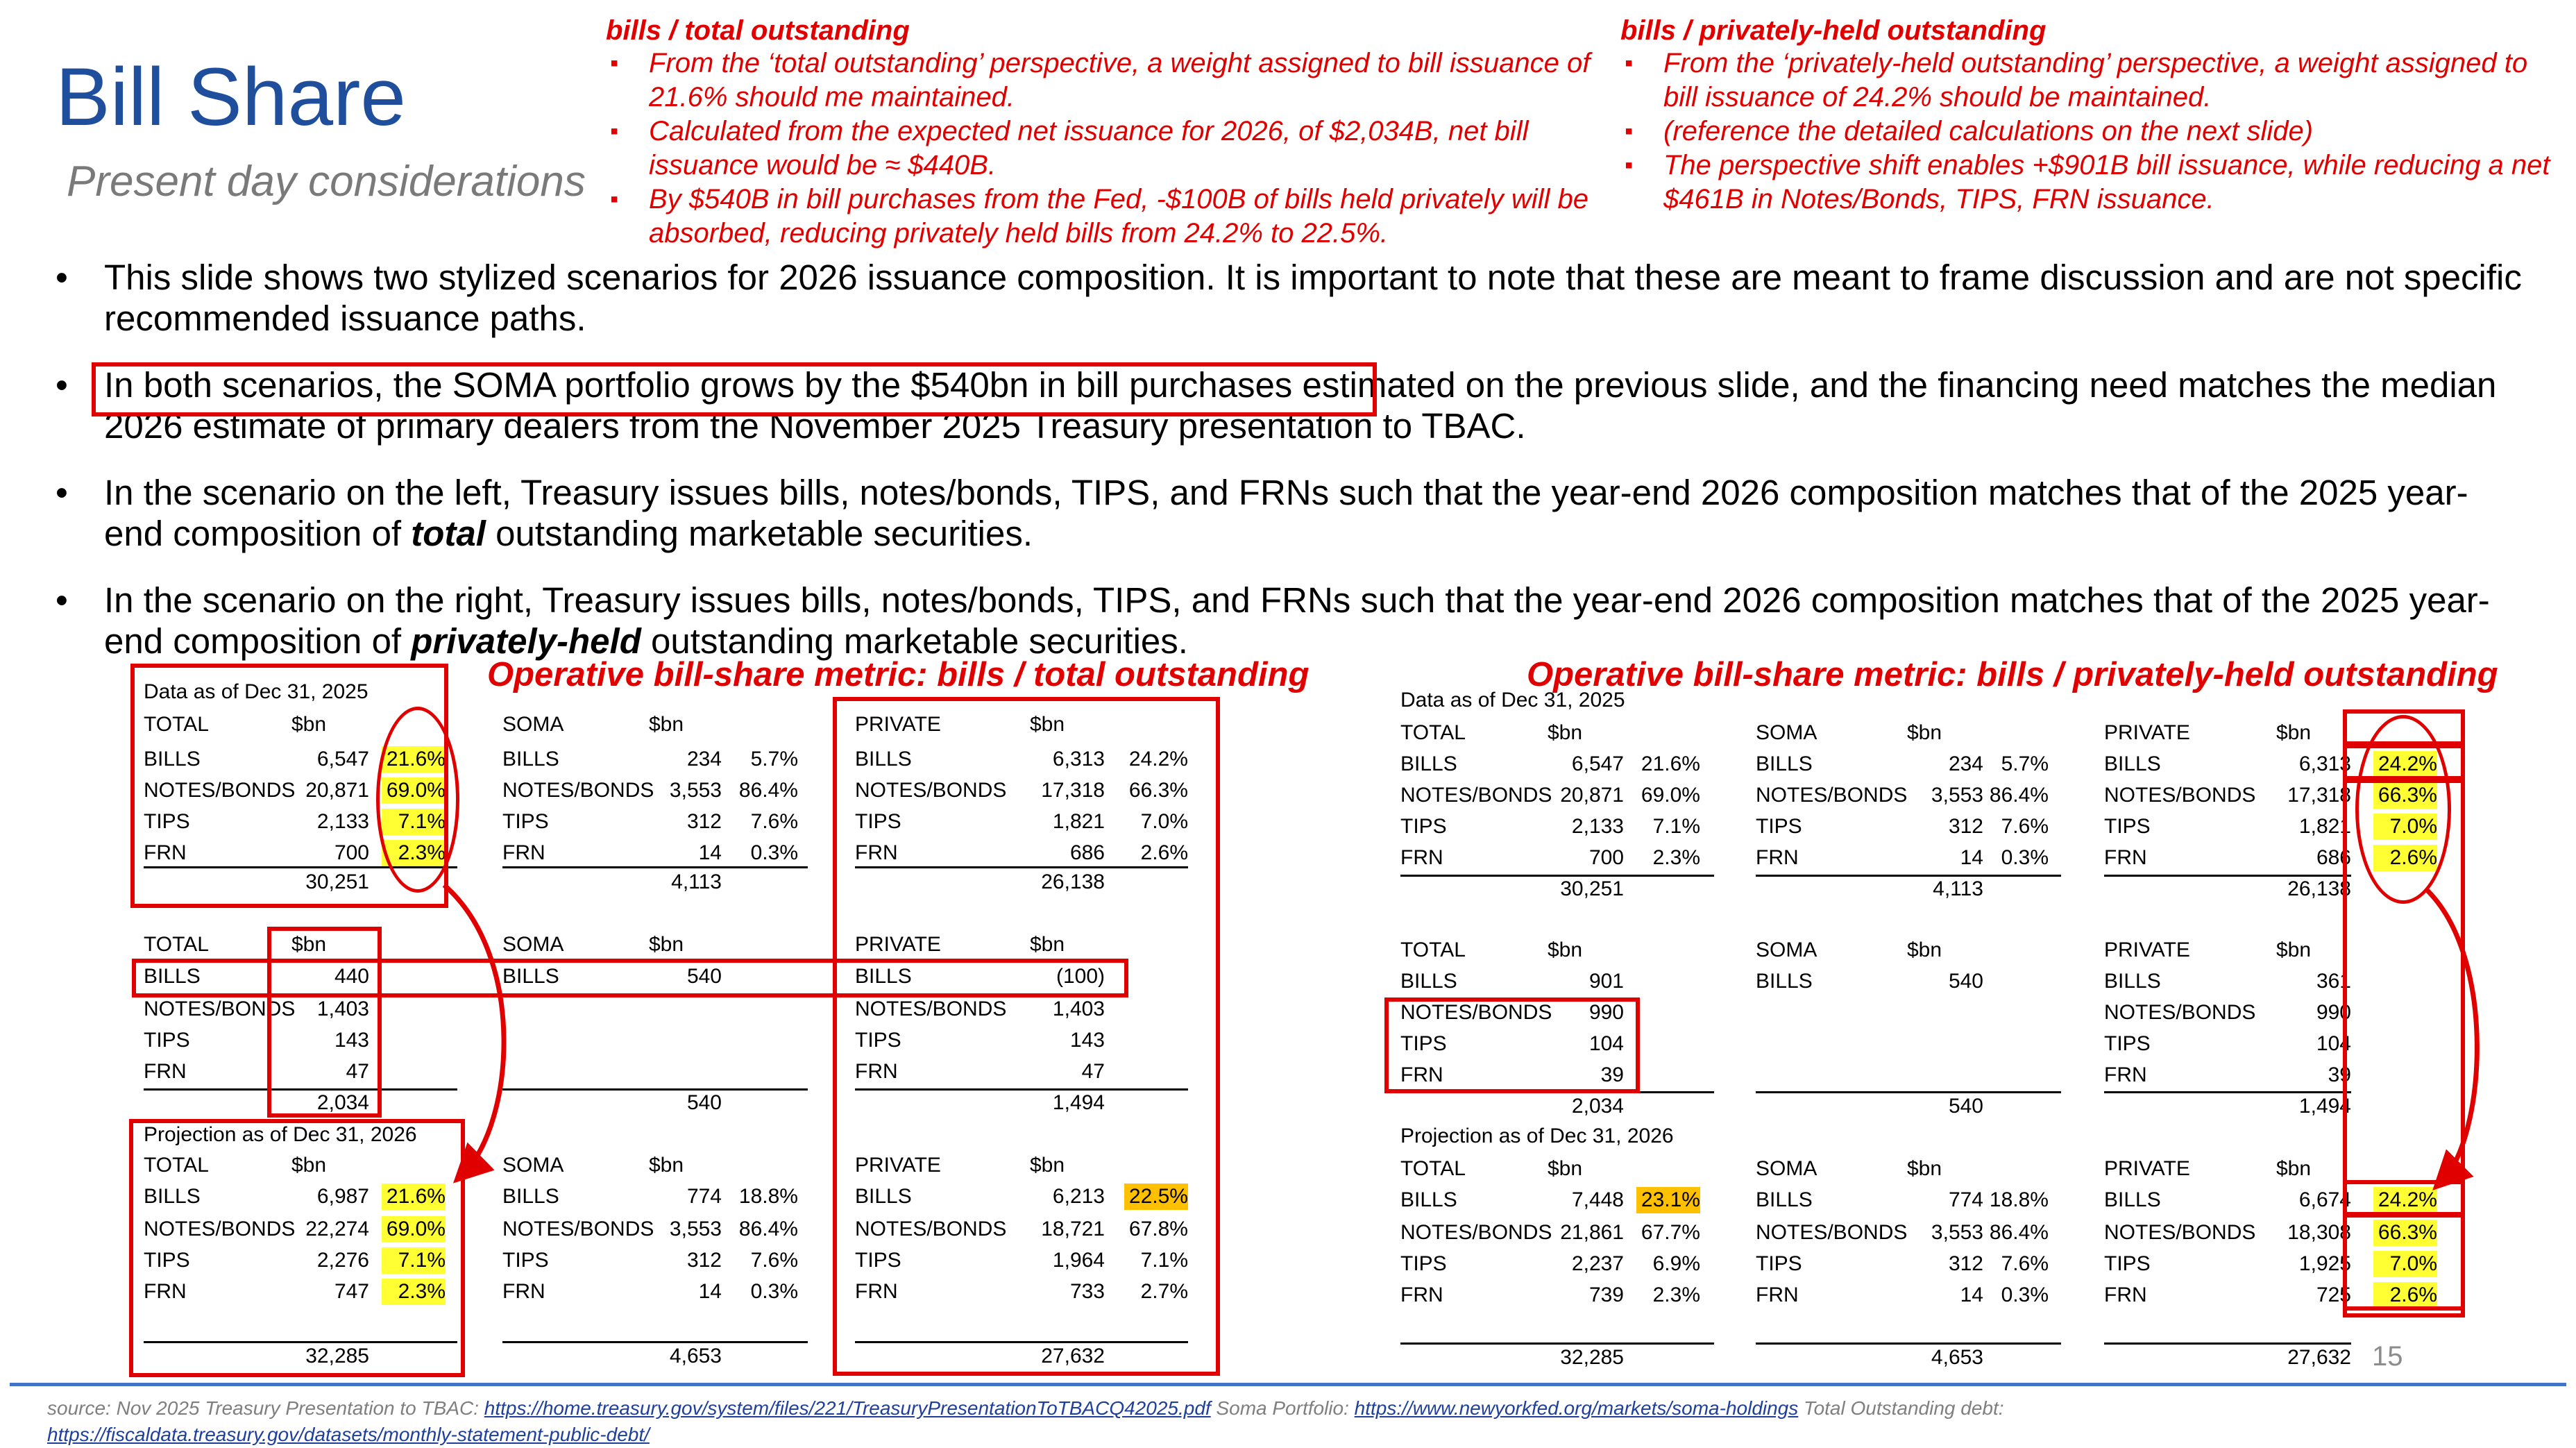 The height and width of the screenshot is (1448, 2576). I want to click on table-cell-share: 67.8%, so click(1158, 1229).